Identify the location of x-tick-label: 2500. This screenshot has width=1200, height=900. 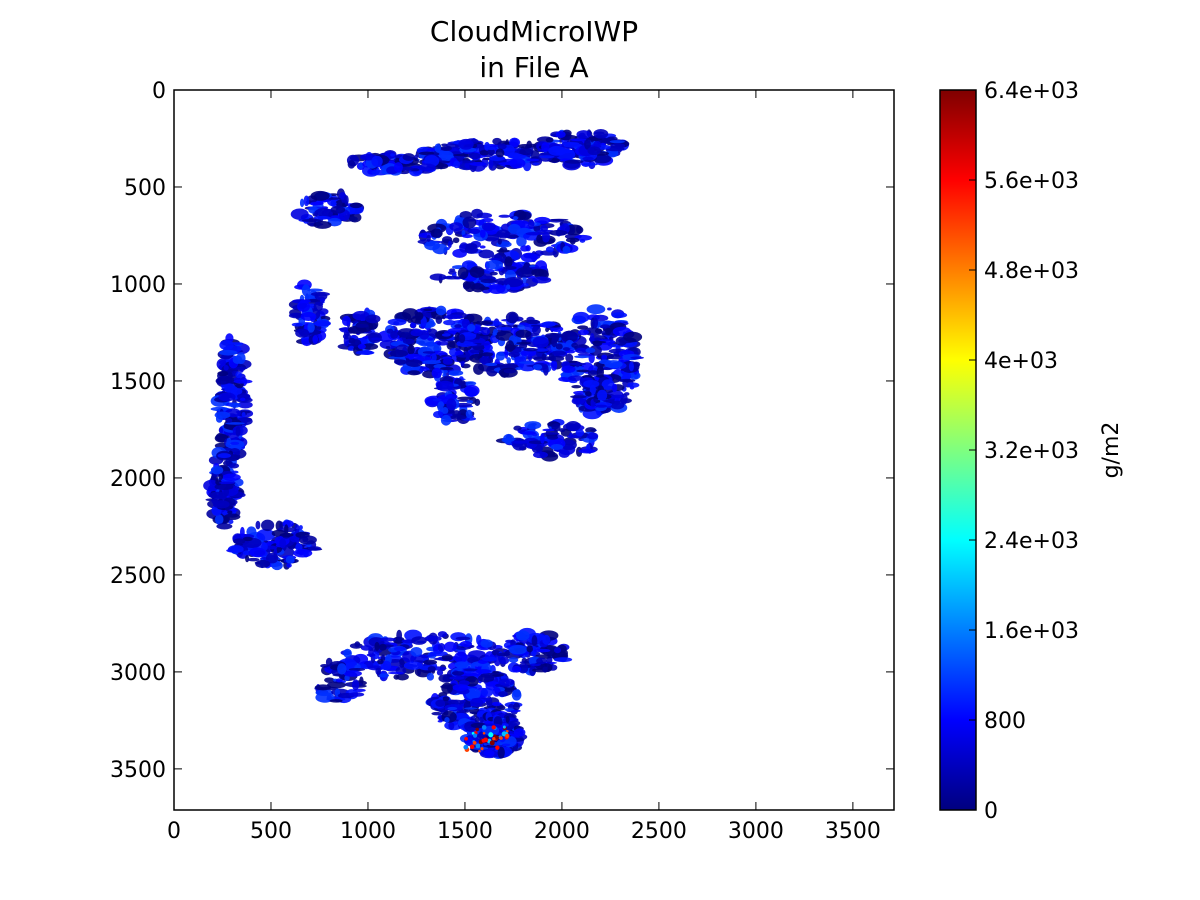
(659, 831).